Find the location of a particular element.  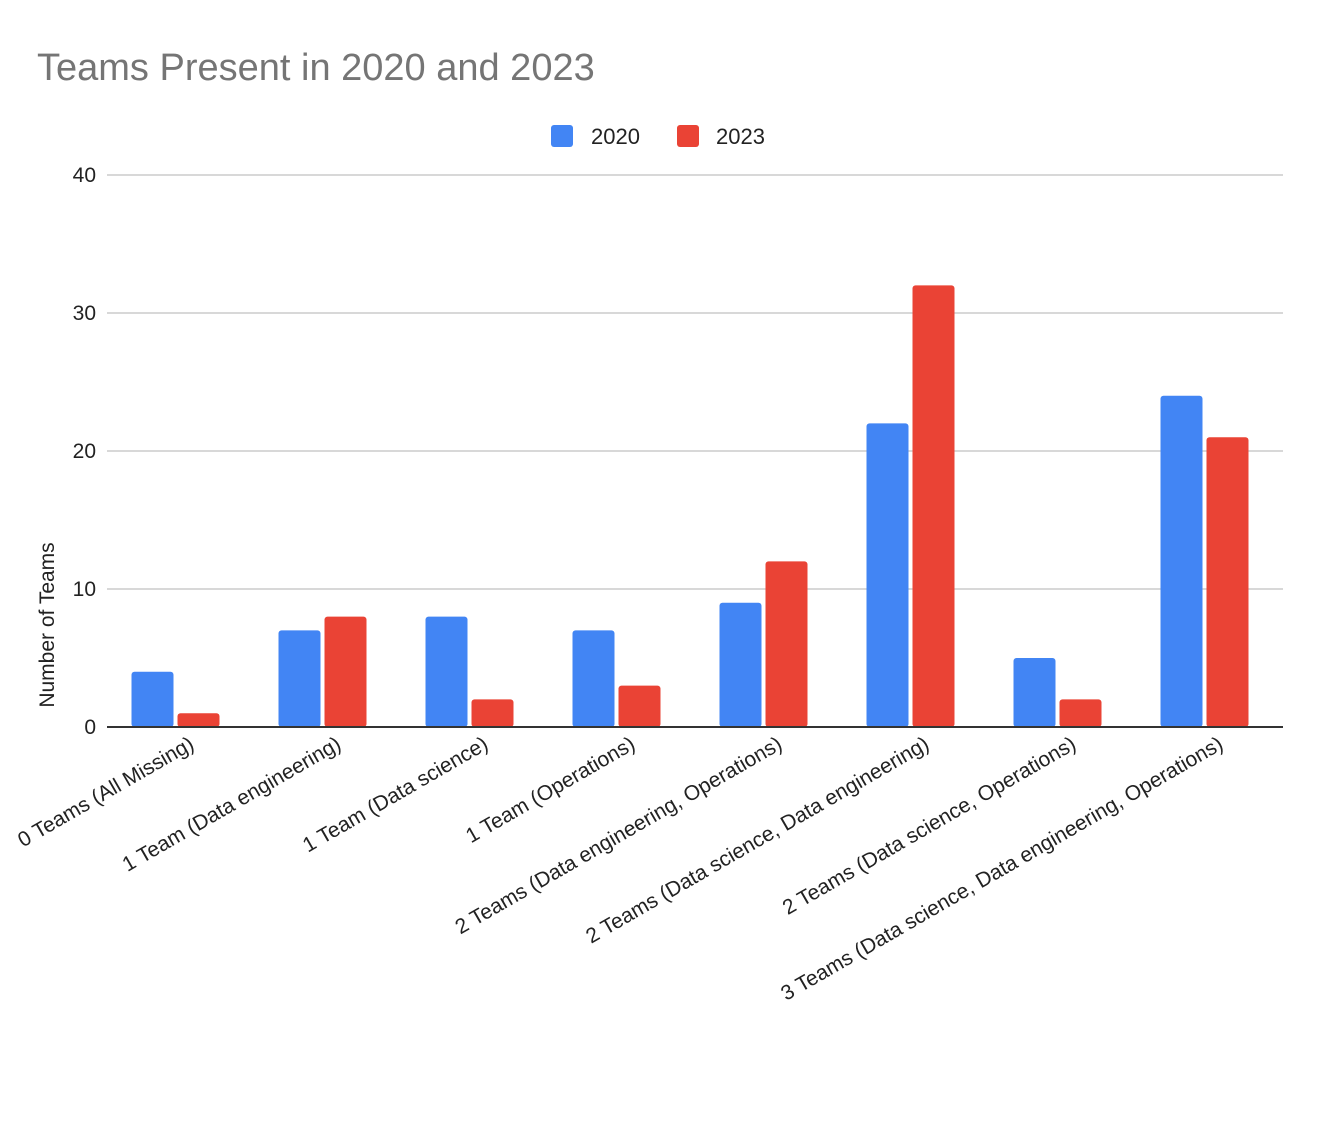

legend-swatch-2020 is located at coordinates (562, 136).